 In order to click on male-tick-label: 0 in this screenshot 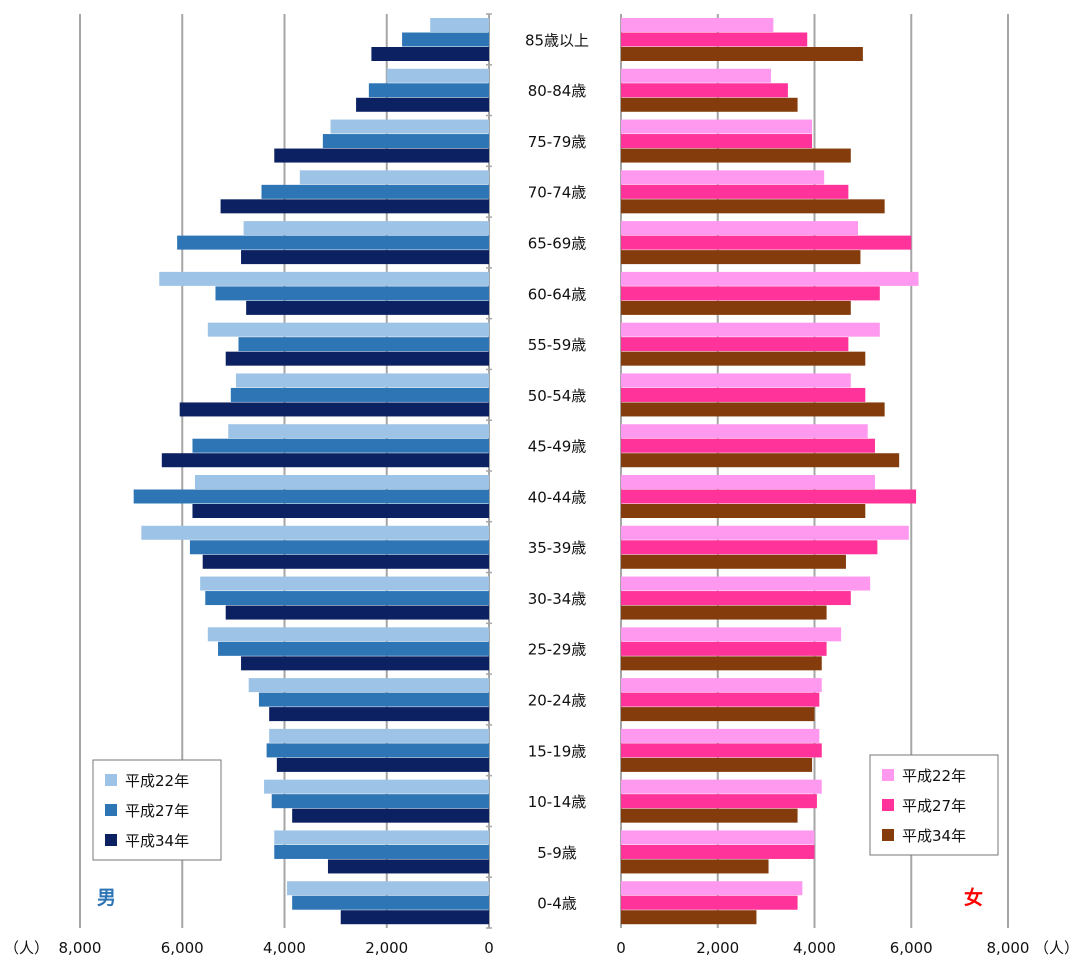, I will do `click(489, 948)`.